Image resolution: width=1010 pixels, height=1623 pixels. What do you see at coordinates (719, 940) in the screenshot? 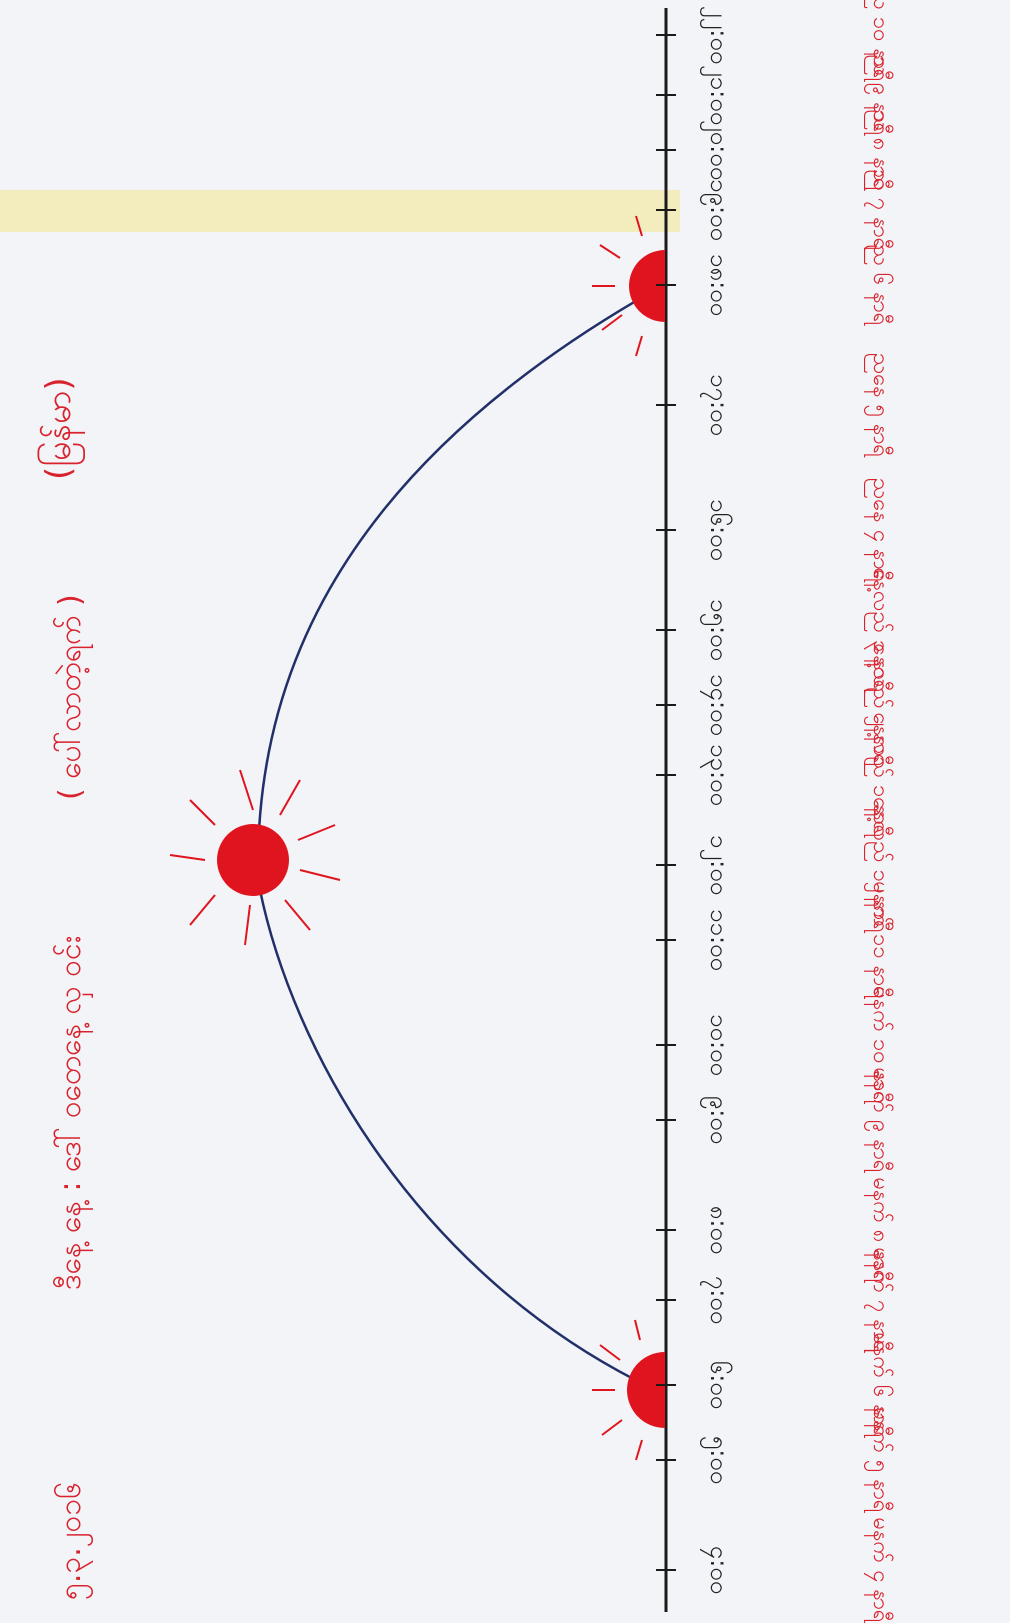
I see `time-label: ၁၁:၀၀` at bounding box center [719, 940].